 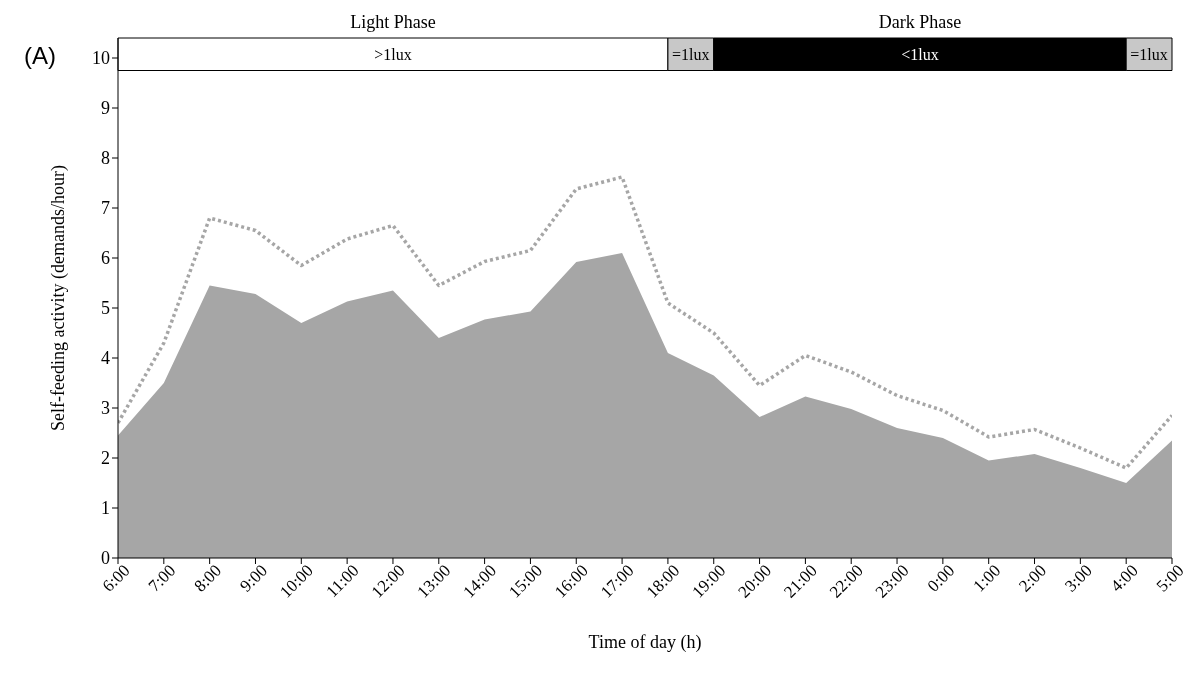 I want to click on x-tick-label: 0:00, so click(x=941, y=578).